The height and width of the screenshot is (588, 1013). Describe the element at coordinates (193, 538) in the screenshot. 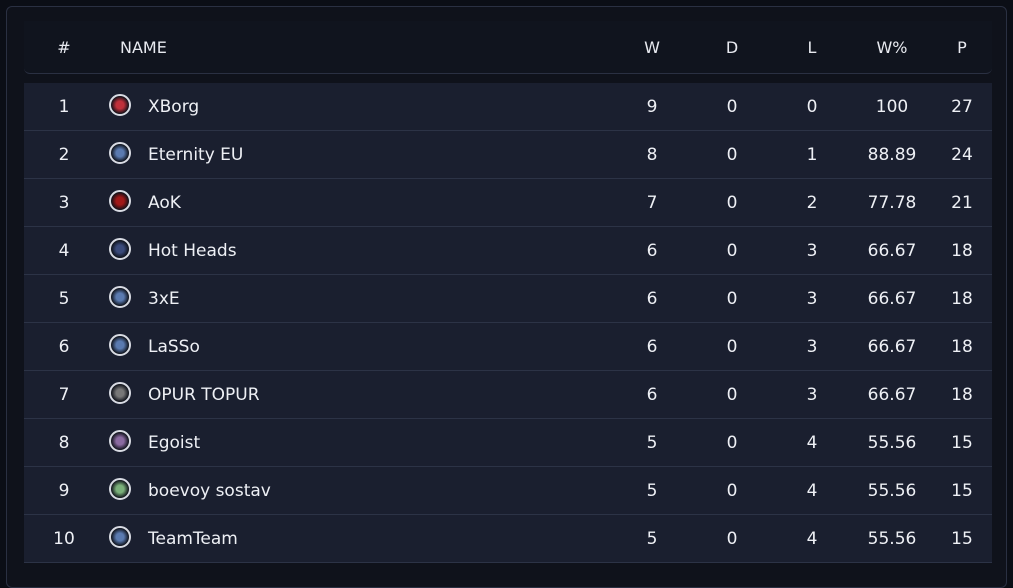

I see `team-name: TeamTeam` at that location.